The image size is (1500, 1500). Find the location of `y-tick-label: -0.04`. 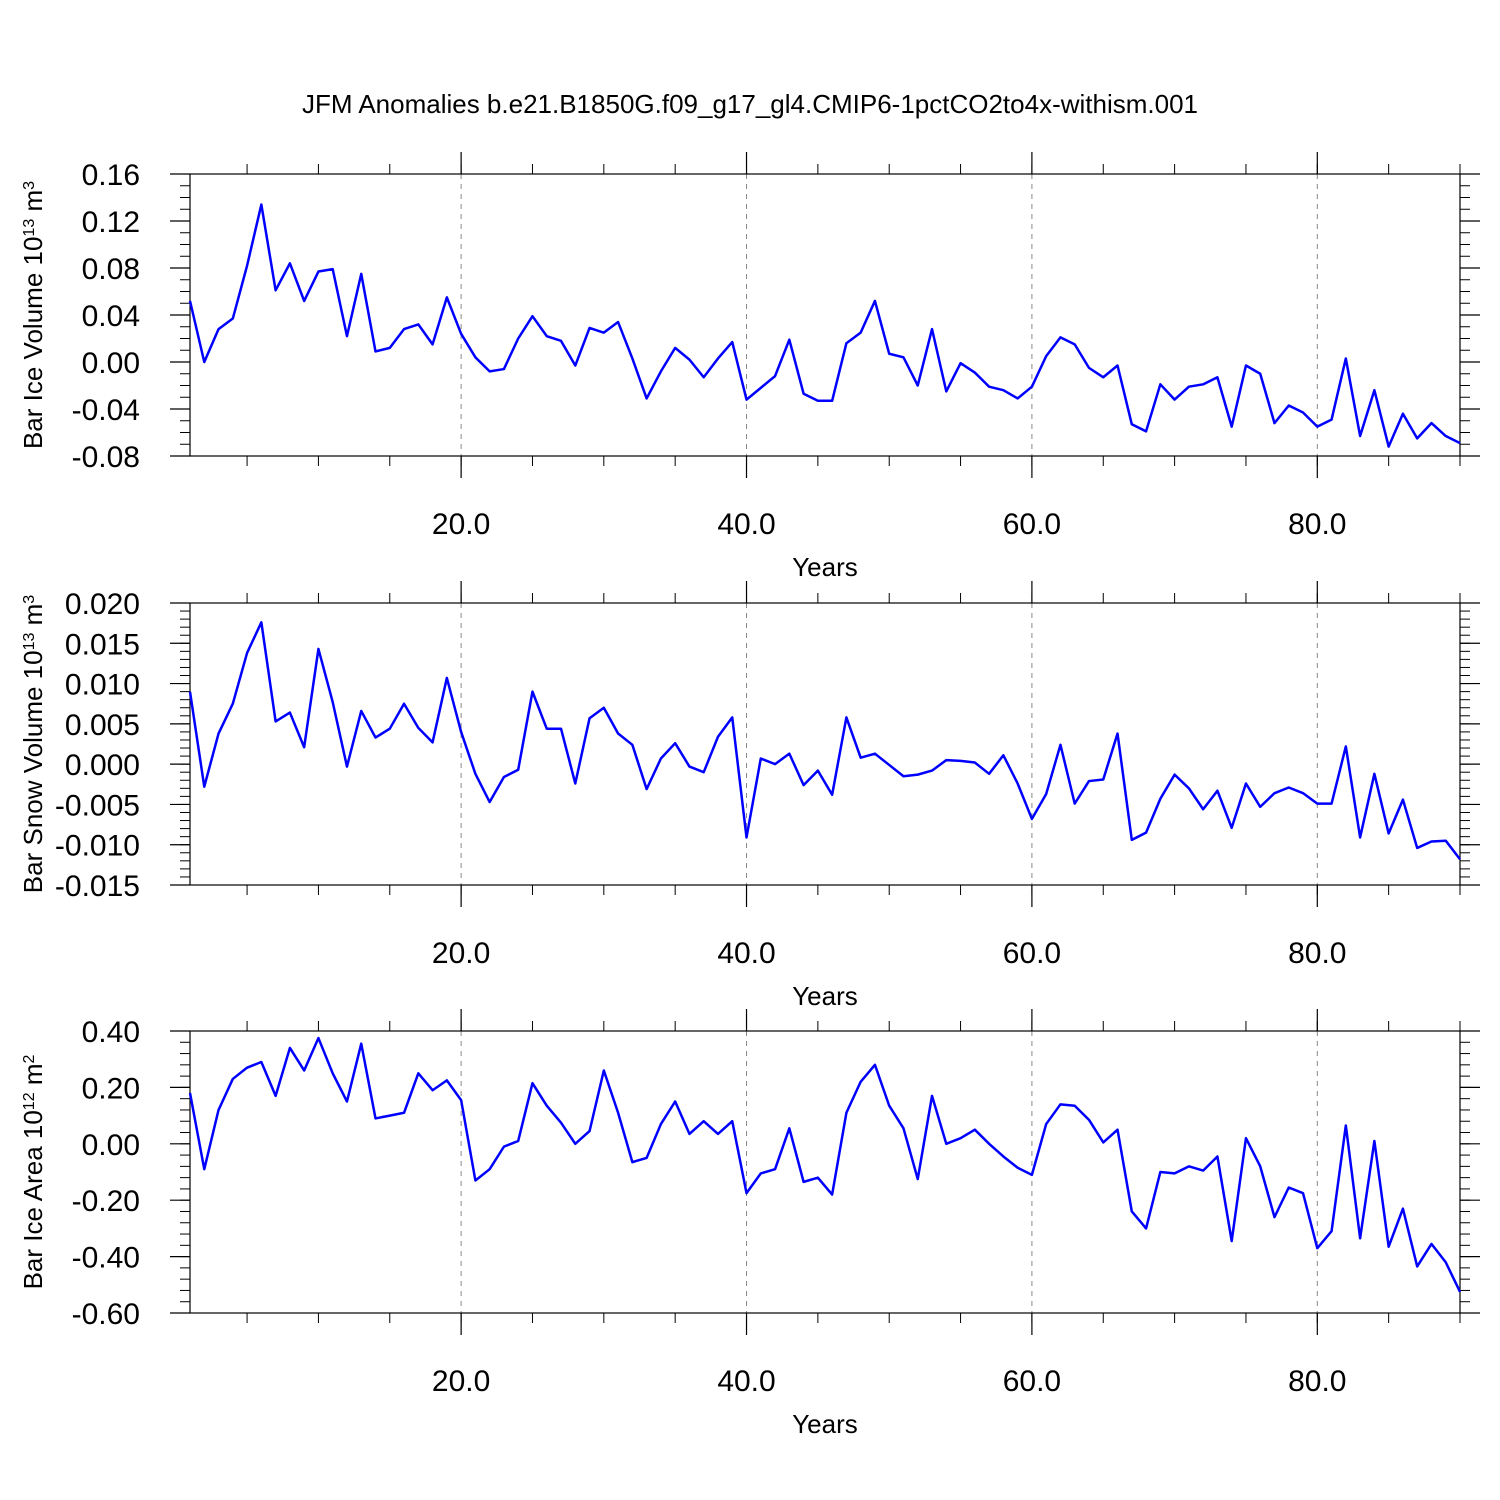

y-tick-label: -0.04 is located at coordinates (106, 410).